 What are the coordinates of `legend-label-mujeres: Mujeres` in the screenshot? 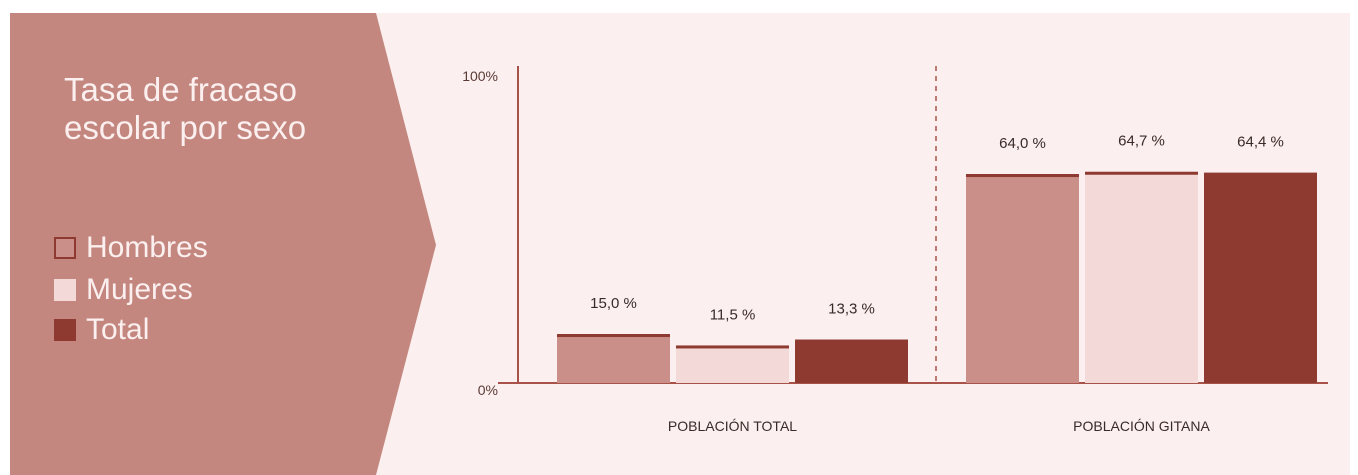 It's located at (139, 289).